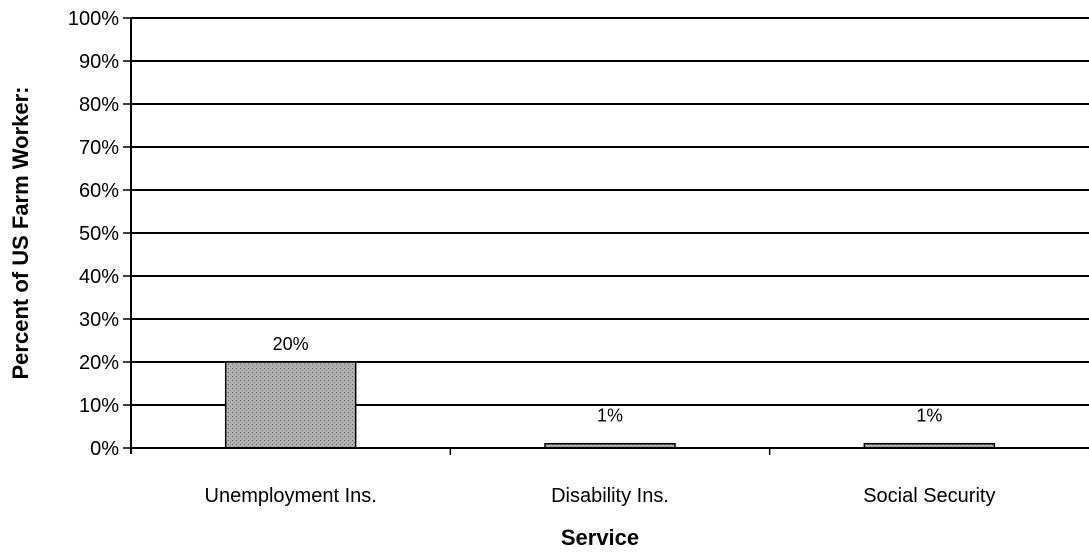  What do you see at coordinates (99, 277) in the screenshot?
I see `y-tick-label: 40%` at bounding box center [99, 277].